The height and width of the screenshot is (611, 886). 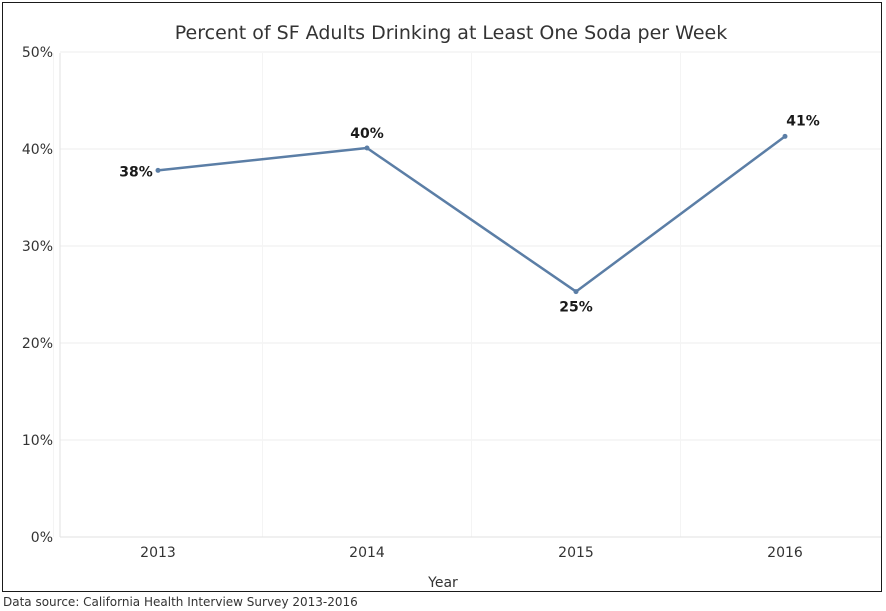 I want to click on x-axis-title: Year, so click(x=442, y=583).